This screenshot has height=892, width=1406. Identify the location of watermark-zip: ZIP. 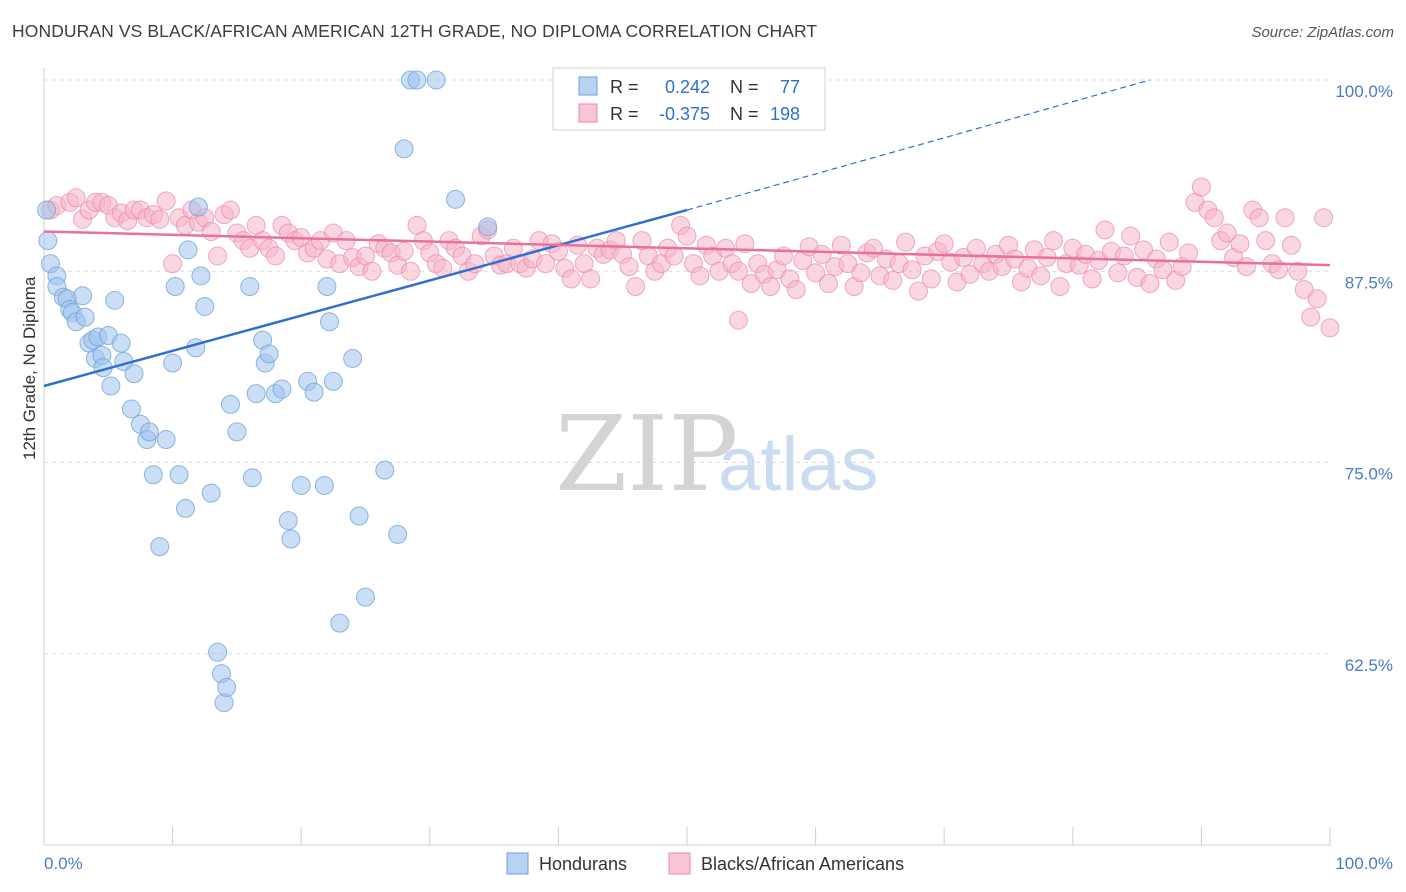
(646, 454).